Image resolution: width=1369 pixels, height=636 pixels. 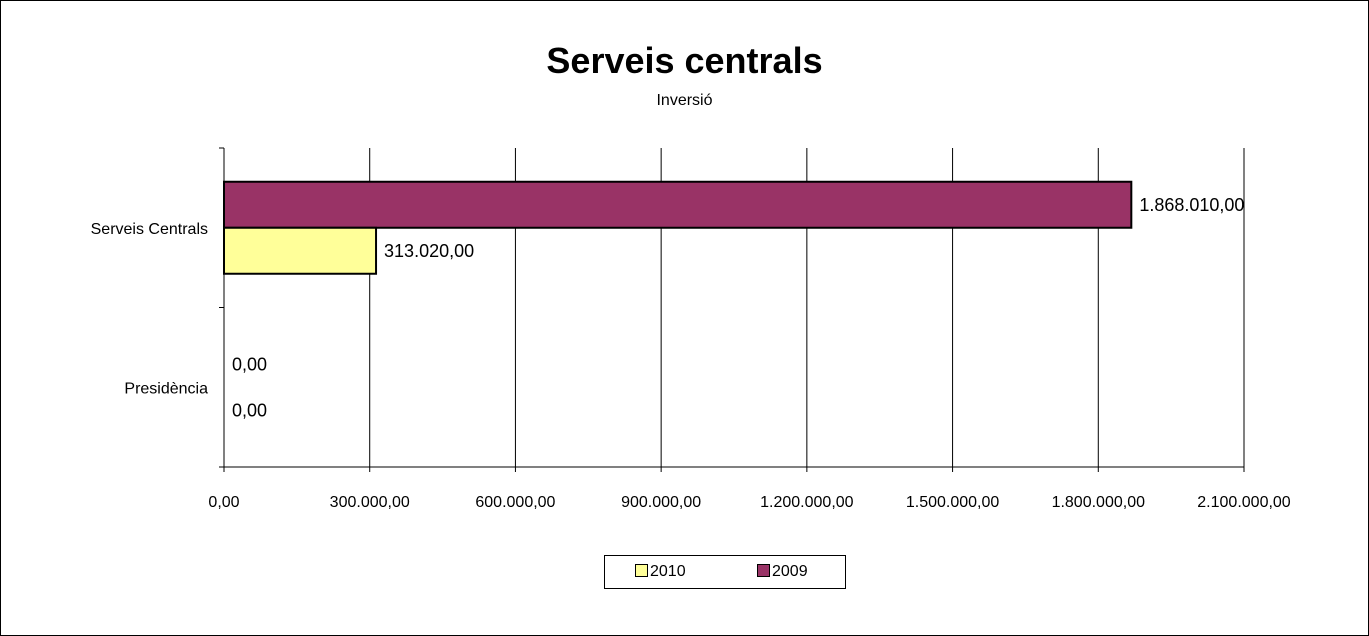 What do you see at coordinates (668, 571) in the screenshot?
I see `legend-label-2010: 2010` at bounding box center [668, 571].